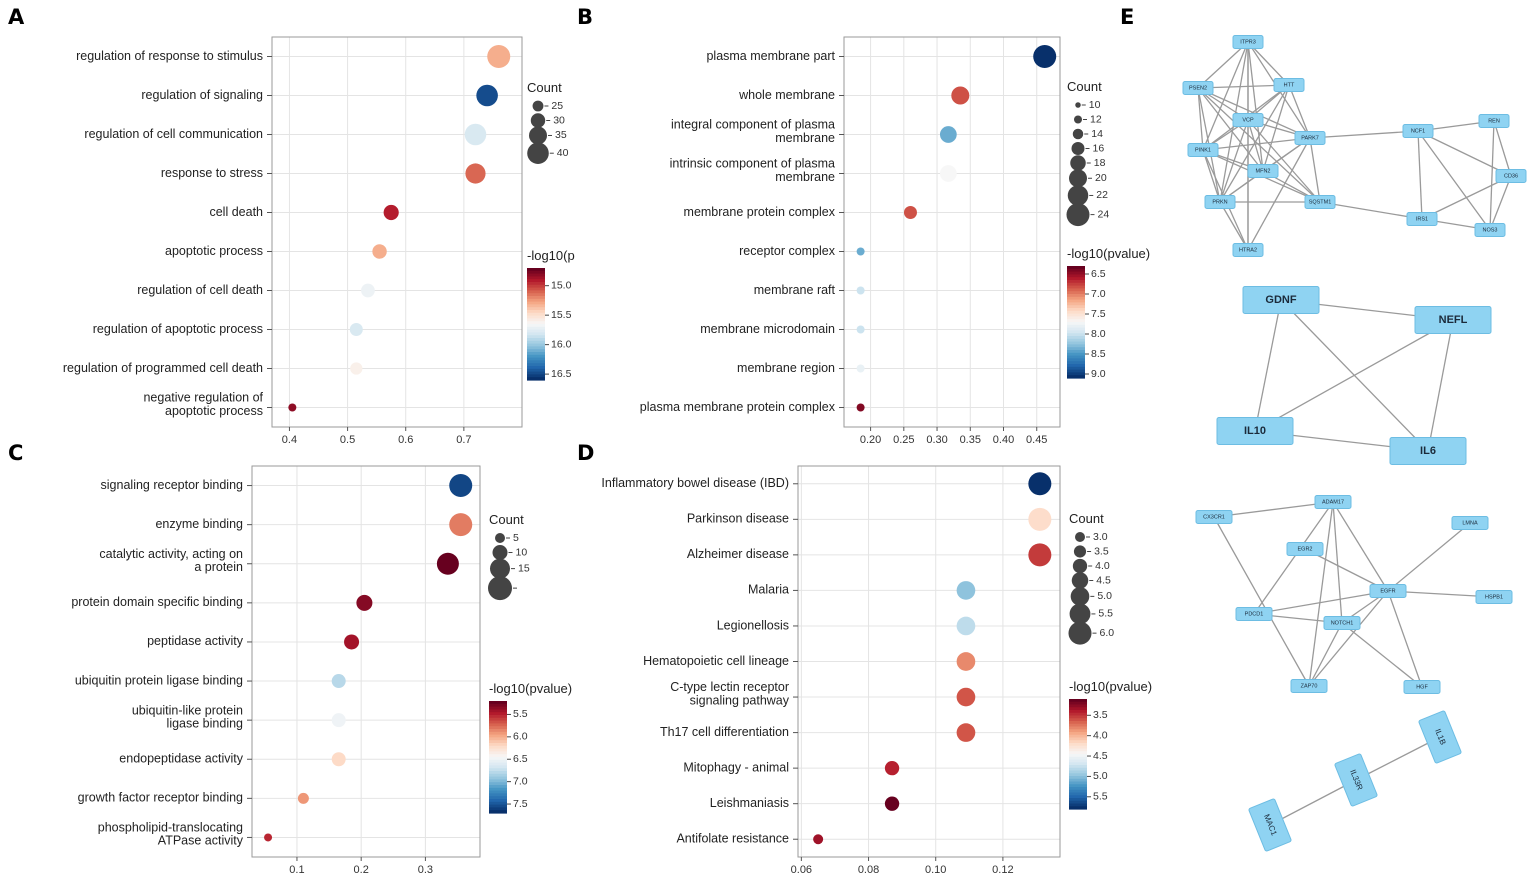 Image resolution: width=1535 pixels, height=883 pixels. Describe the element at coordinates (1100, 776) in the screenshot. I see `colorbar-label: 5.0` at that location.